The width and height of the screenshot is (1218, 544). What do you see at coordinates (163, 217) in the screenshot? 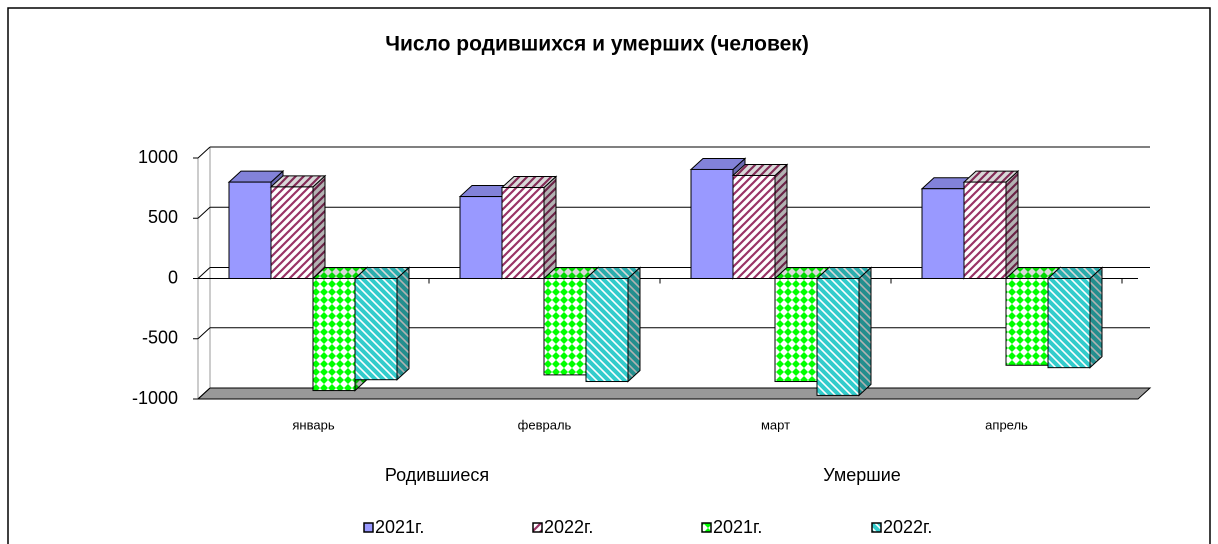
I see `y-tick-label: 500` at bounding box center [163, 217].